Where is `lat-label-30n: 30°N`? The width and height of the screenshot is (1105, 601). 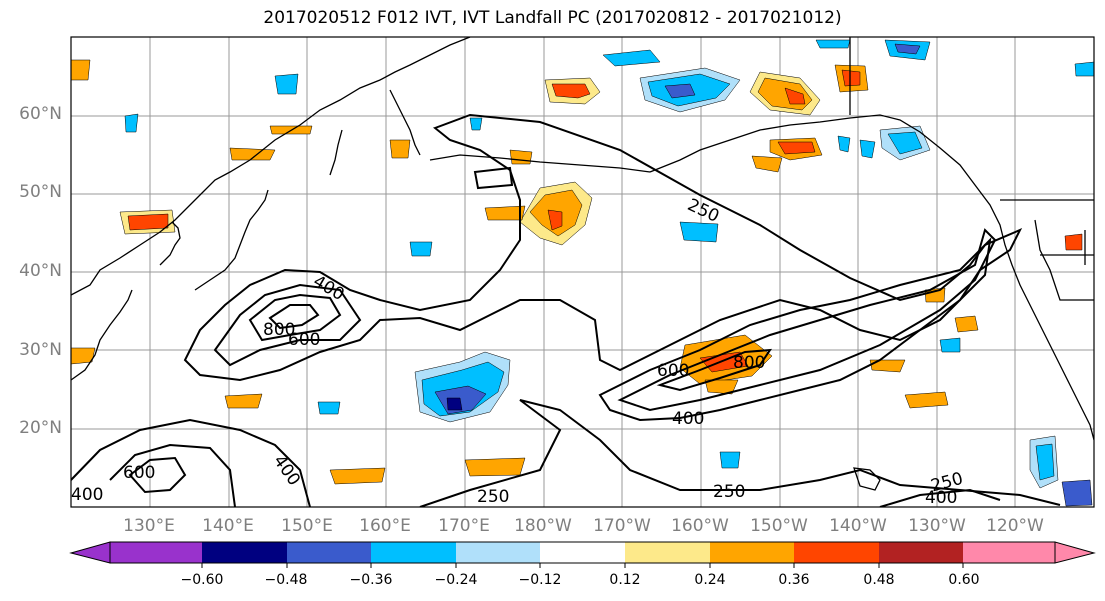
lat-label-30n: 30°N is located at coordinates (40, 350).